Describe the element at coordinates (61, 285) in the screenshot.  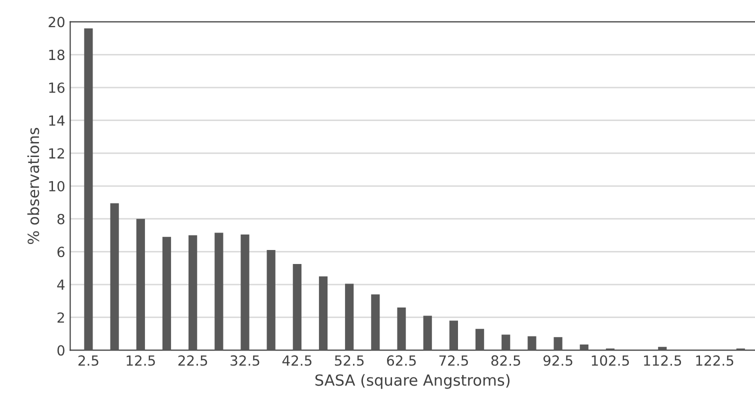
I see `y-tick-label: 4` at that location.